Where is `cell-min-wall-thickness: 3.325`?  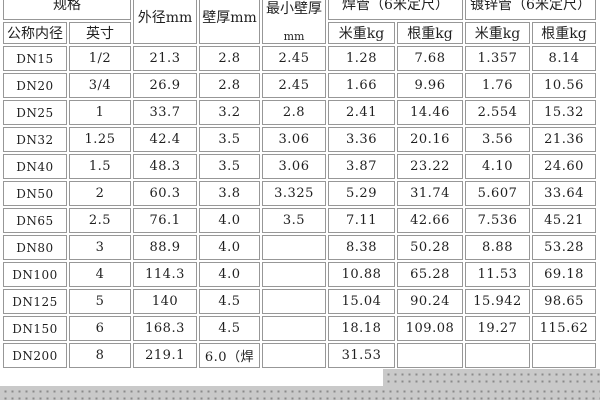
cell-min-wall-thickness: 3.325 is located at coordinates (294, 193).